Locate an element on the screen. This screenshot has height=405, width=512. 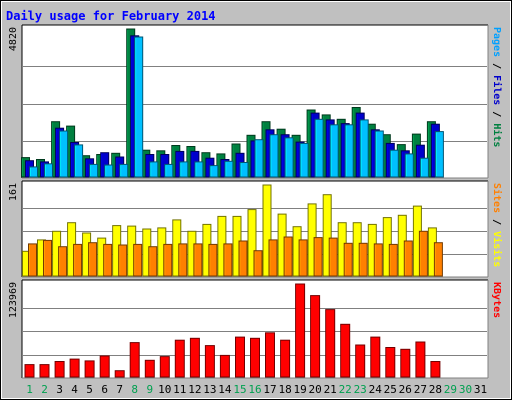
y-axis-max-label: 123969 is located at coordinates (13, 300).